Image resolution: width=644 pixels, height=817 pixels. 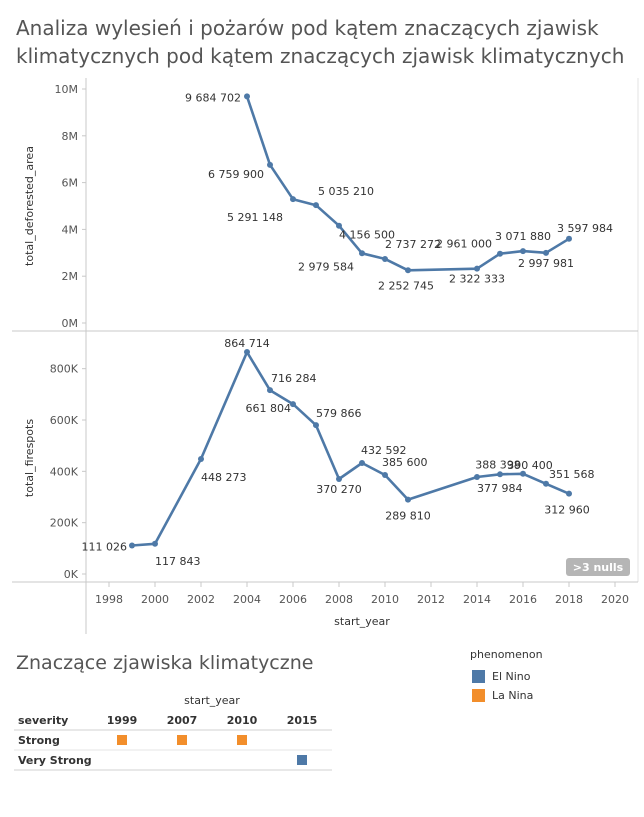 I want to click on data-label: 6 759 900, so click(x=236, y=174).